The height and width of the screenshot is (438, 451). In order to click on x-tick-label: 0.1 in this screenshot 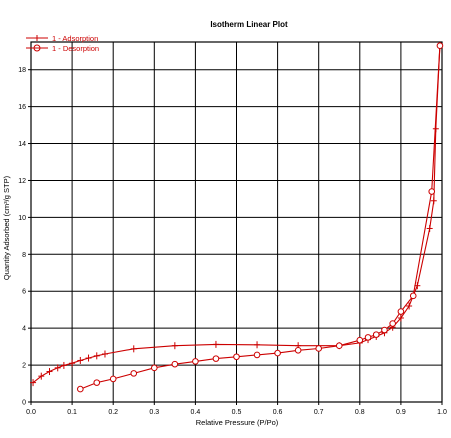, I will do `click(72, 412)`.